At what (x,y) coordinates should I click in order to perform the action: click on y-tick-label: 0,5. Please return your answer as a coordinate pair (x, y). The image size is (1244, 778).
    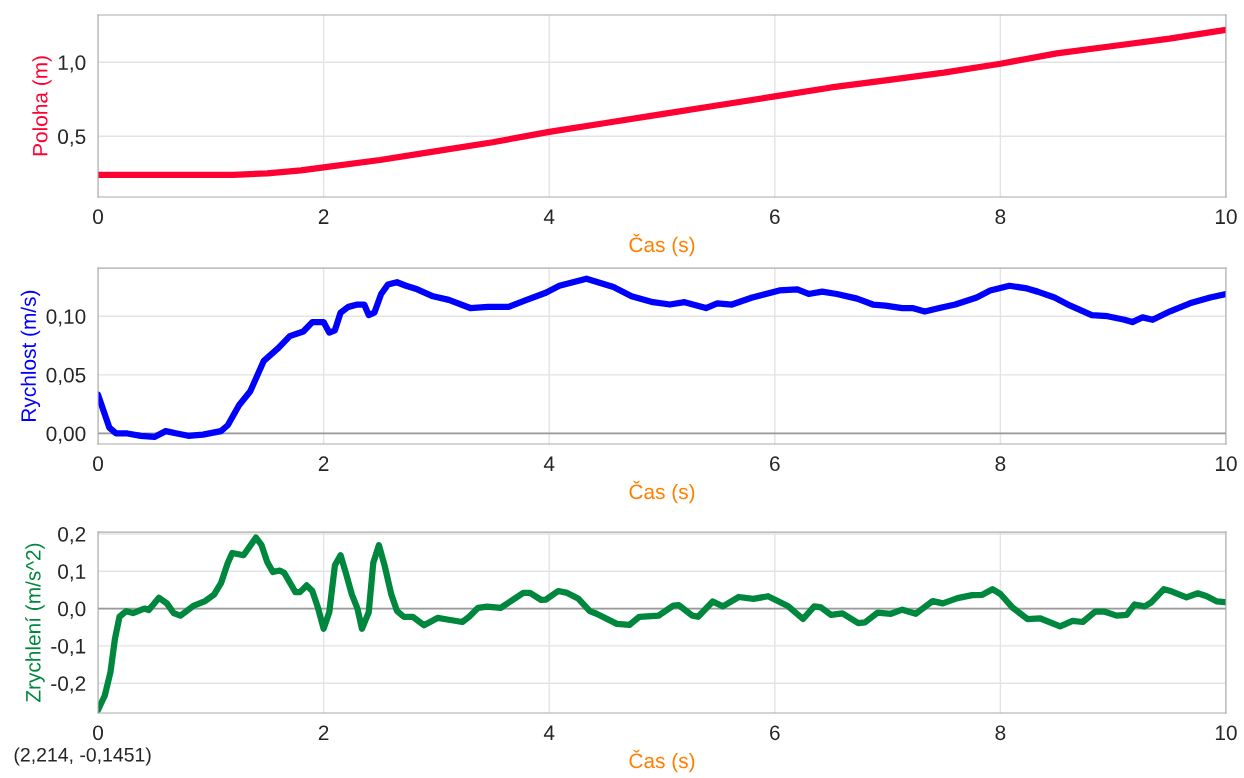
    Looking at the image, I should click on (72, 138).